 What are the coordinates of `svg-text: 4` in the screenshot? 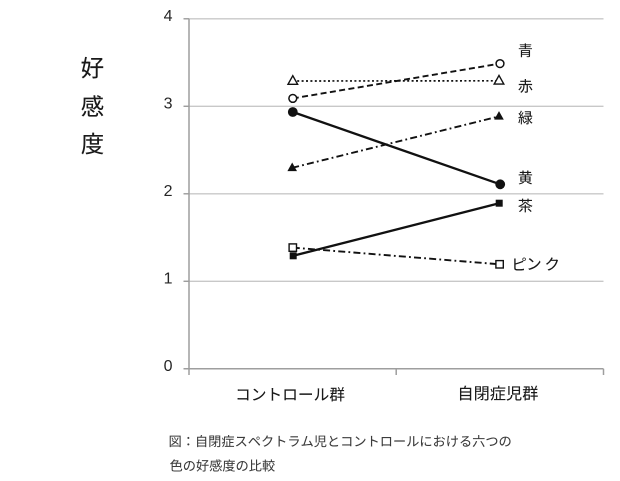 It's located at (168, 16).